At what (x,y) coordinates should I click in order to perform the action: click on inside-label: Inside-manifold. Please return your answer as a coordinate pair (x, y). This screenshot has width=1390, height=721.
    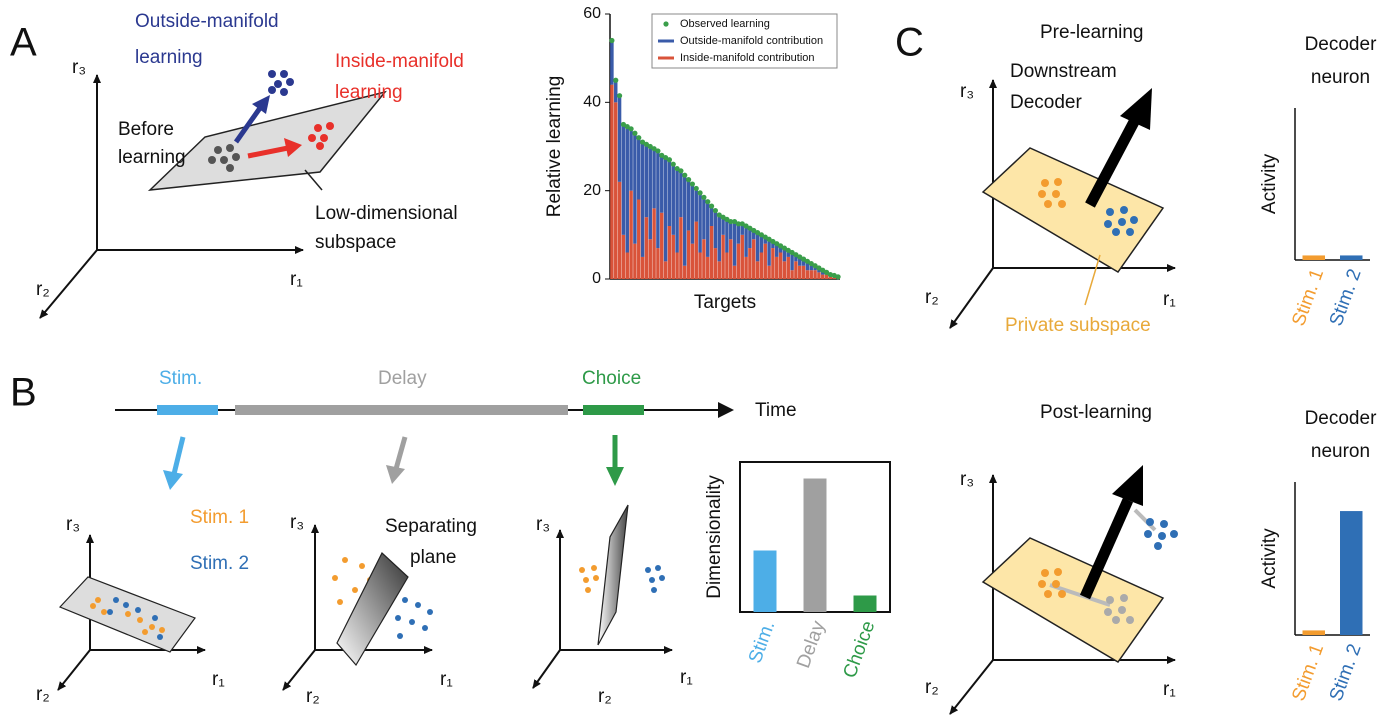
    Looking at the image, I should click on (399, 61).